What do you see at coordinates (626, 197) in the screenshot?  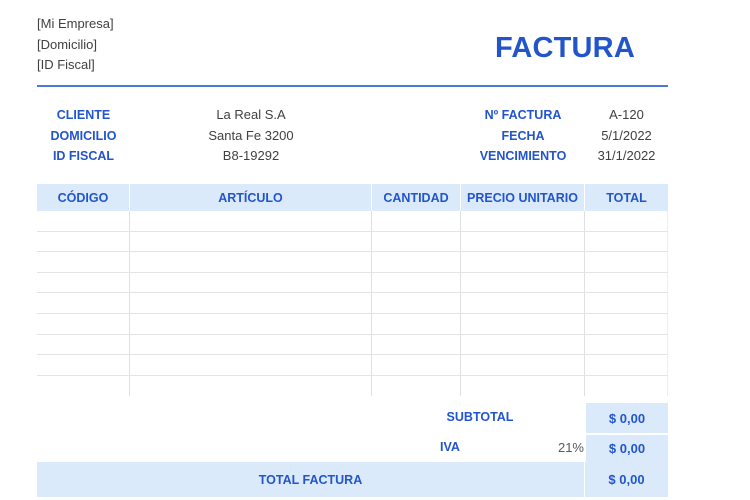 I see `column-header-total: TOTAL` at bounding box center [626, 197].